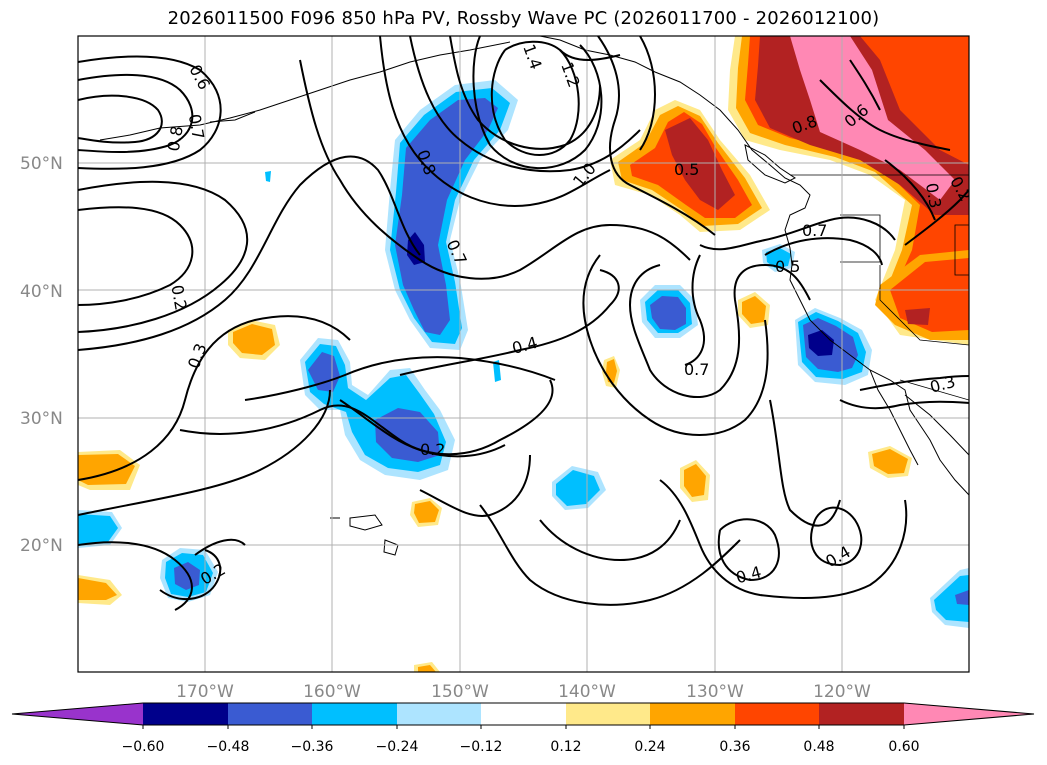  I want to click on lat-label-30n: 30°N, so click(41, 419).